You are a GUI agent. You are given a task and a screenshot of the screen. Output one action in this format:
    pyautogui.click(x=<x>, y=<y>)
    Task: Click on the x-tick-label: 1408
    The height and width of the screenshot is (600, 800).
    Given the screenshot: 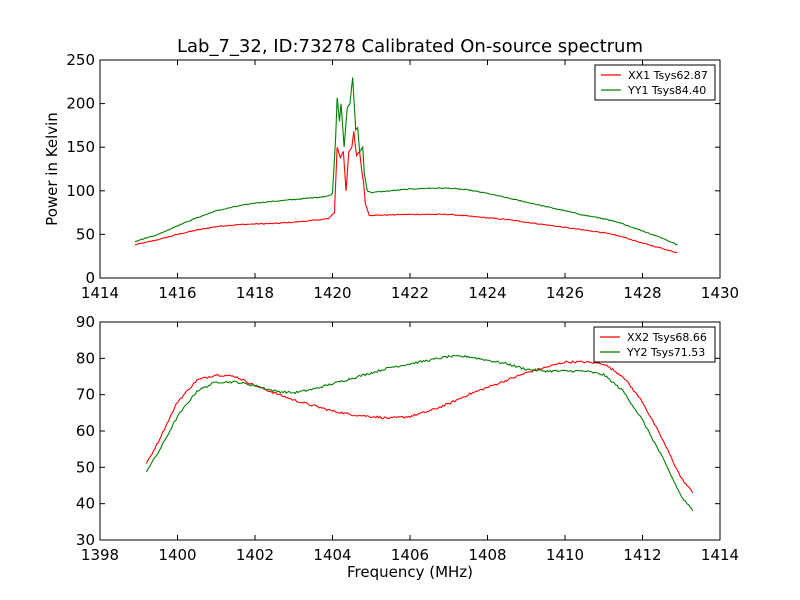 What is the action you would take?
    pyautogui.click(x=487, y=555)
    